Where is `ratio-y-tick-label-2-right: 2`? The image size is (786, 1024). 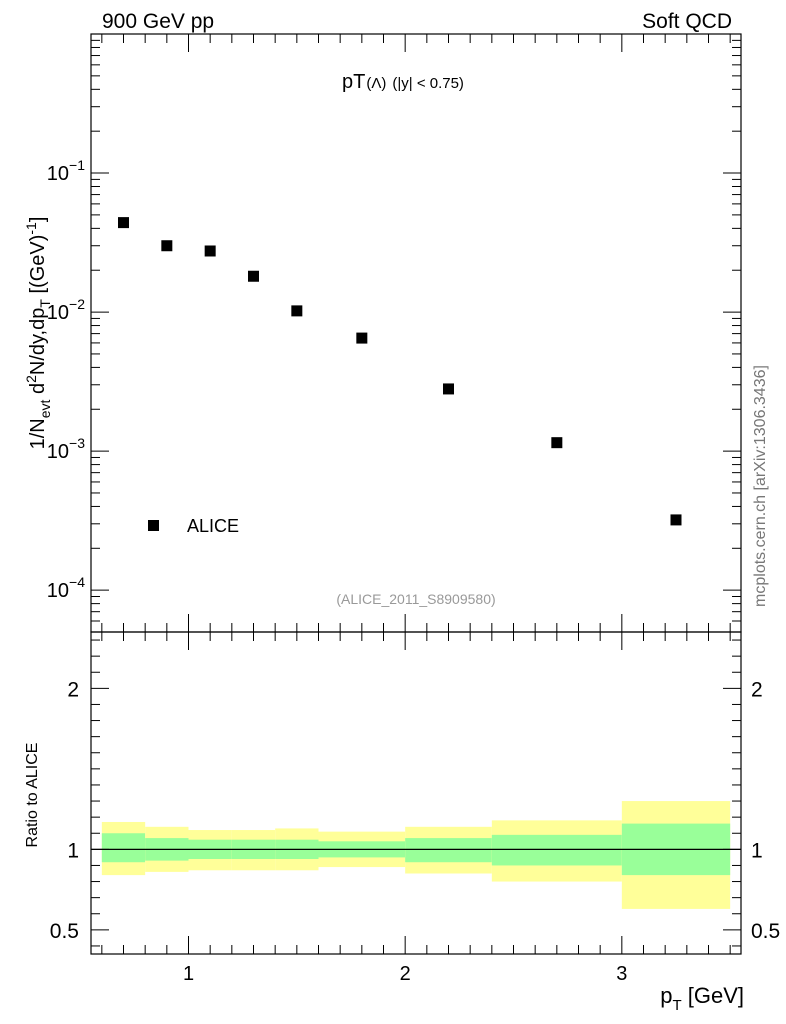
ratio-y-tick-label-2-right: 2 is located at coordinates (757, 689).